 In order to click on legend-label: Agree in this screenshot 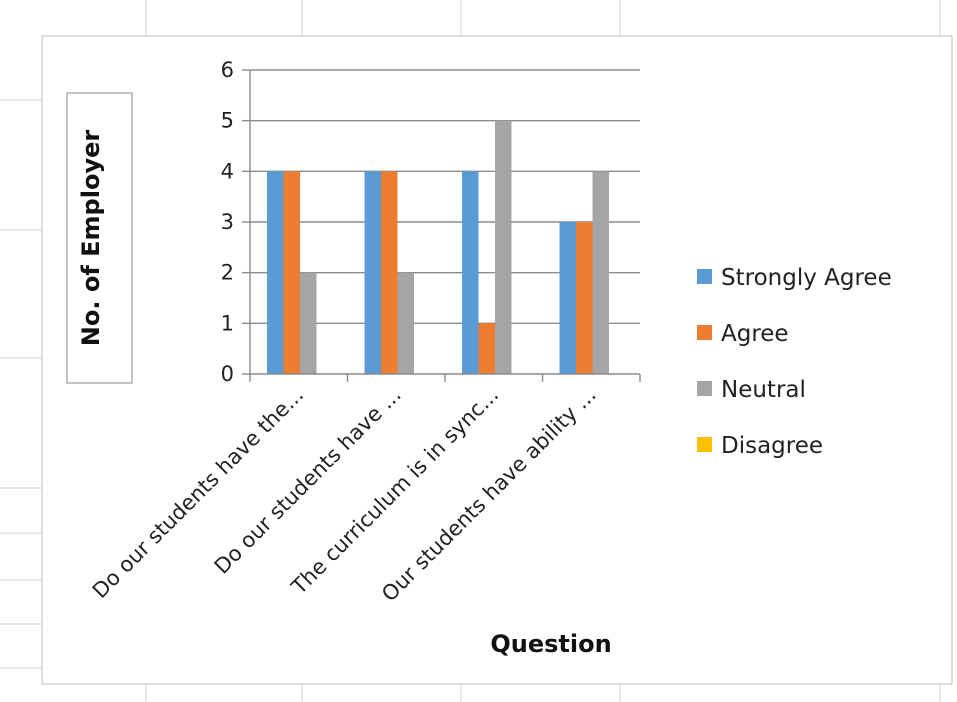, I will do `click(755, 334)`.